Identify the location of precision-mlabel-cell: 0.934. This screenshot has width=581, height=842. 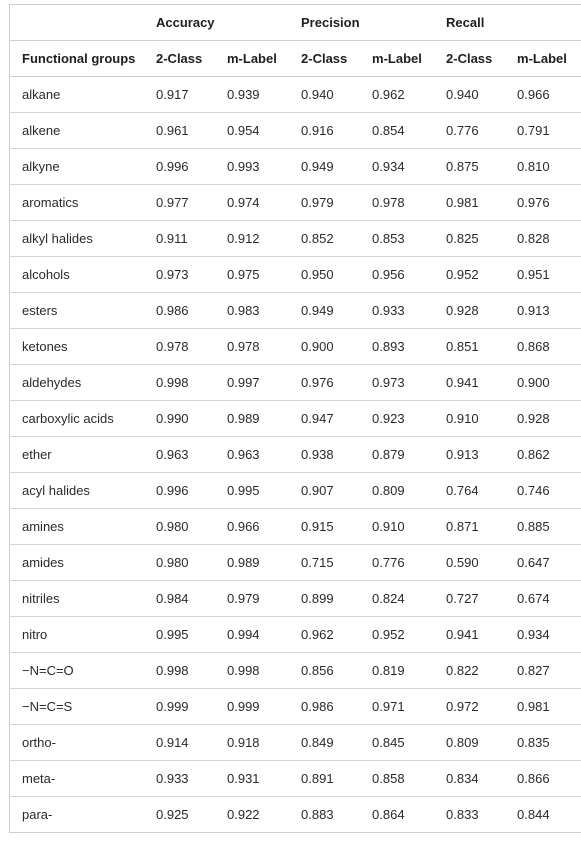
(397, 166).